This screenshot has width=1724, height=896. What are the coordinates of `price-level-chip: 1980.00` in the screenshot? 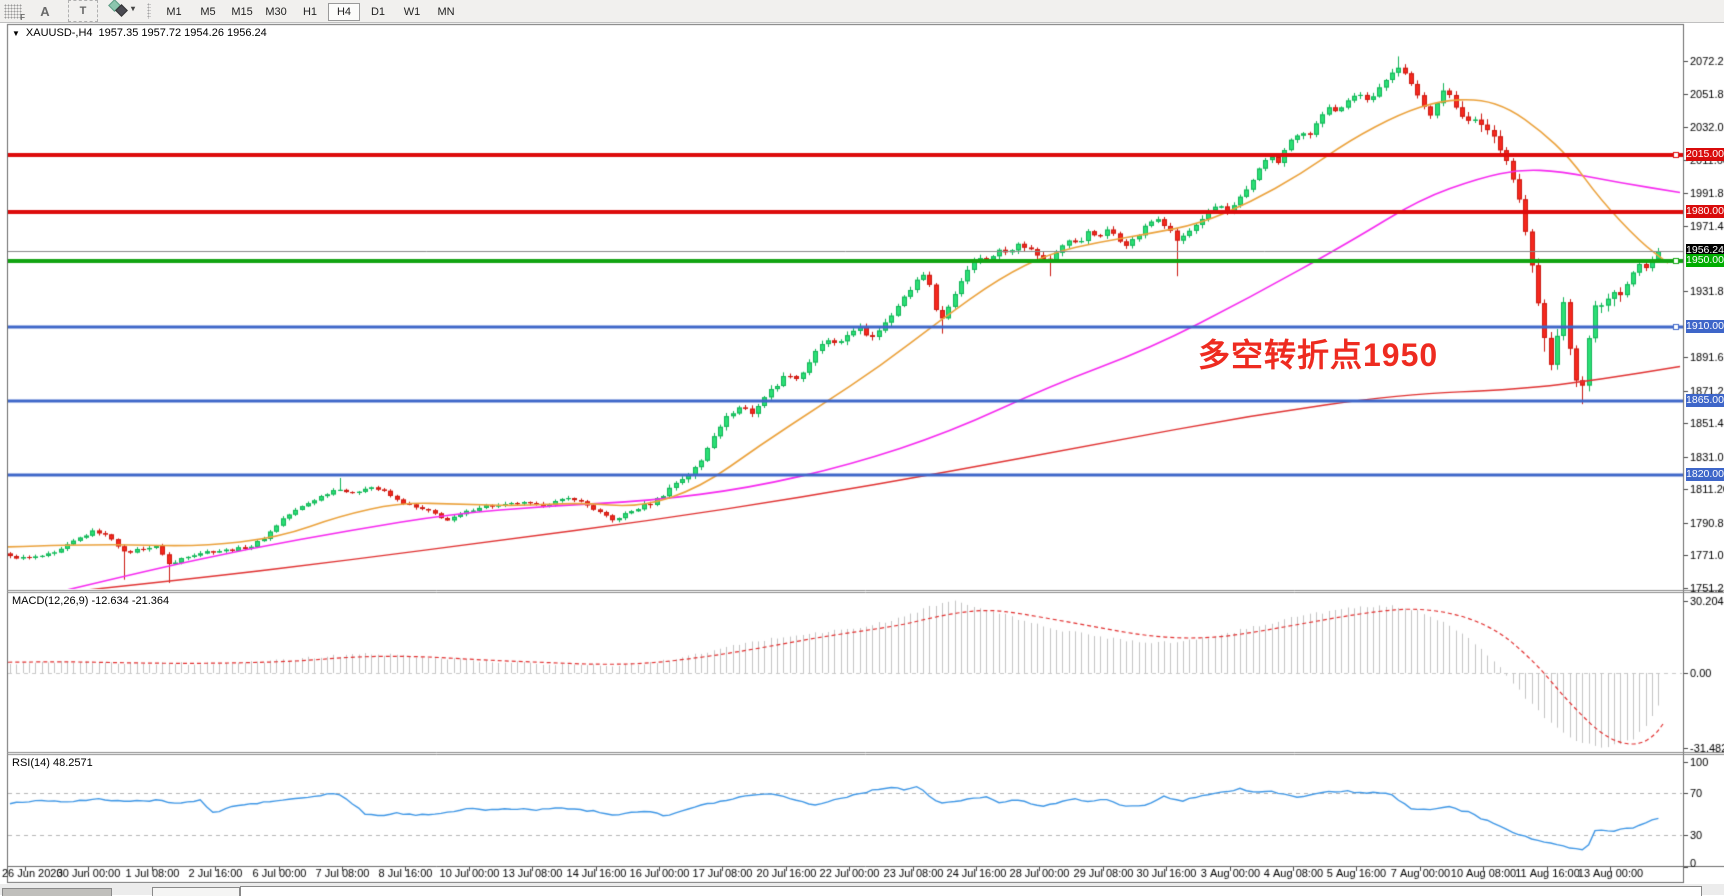 It's located at (1705, 211).